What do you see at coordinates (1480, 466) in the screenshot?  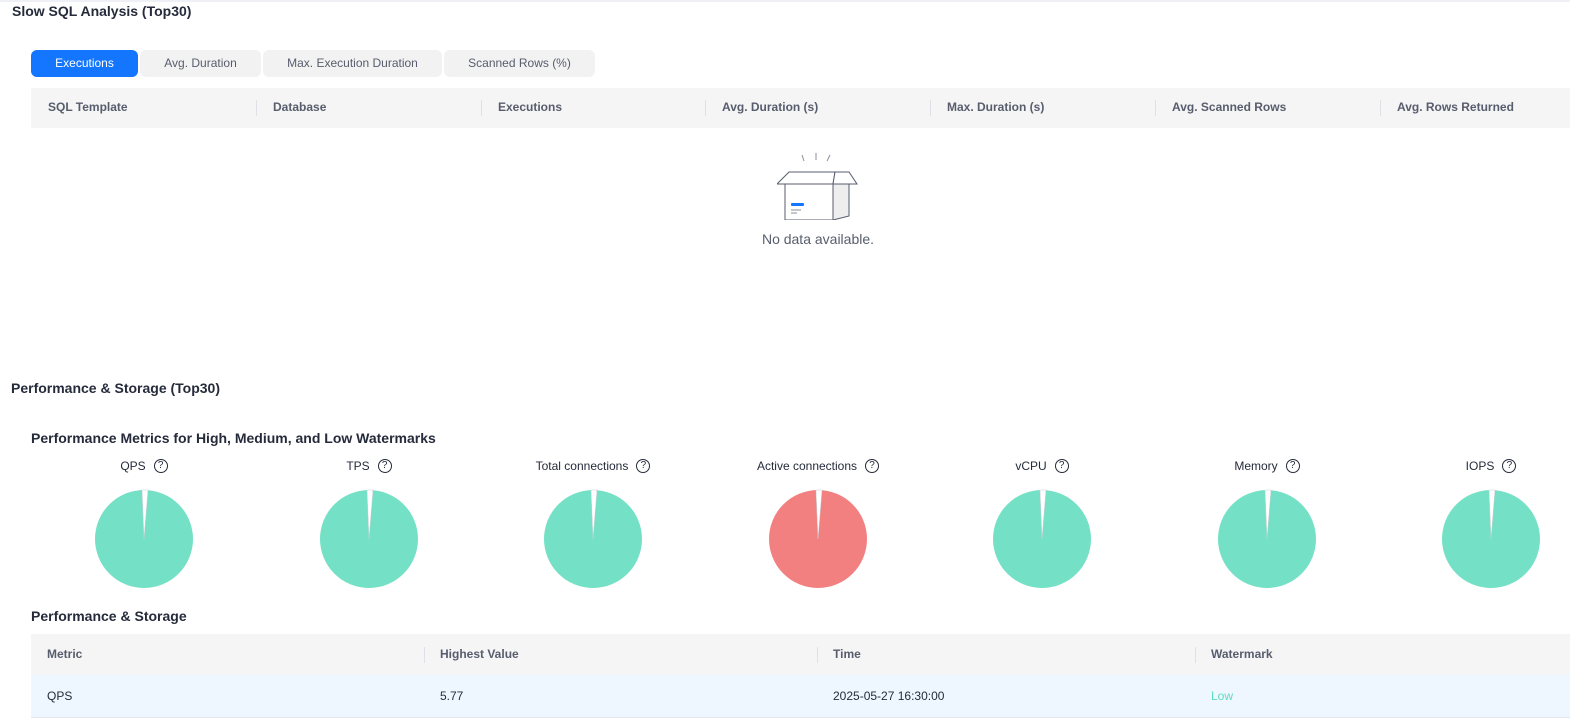 I see `gauge-label: IOPS` at bounding box center [1480, 466].